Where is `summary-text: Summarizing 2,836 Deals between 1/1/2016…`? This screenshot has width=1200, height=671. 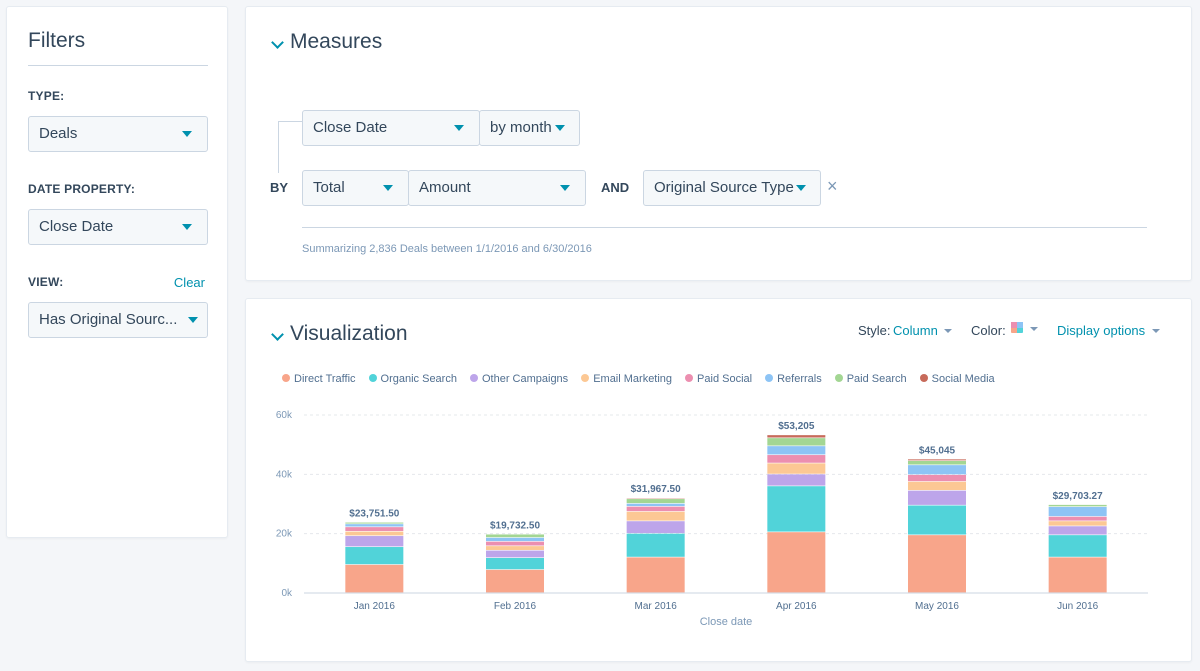
summary-text: Summarizing 2,836 Deals between 1/1/2016… is located at coordinates (447, 249).